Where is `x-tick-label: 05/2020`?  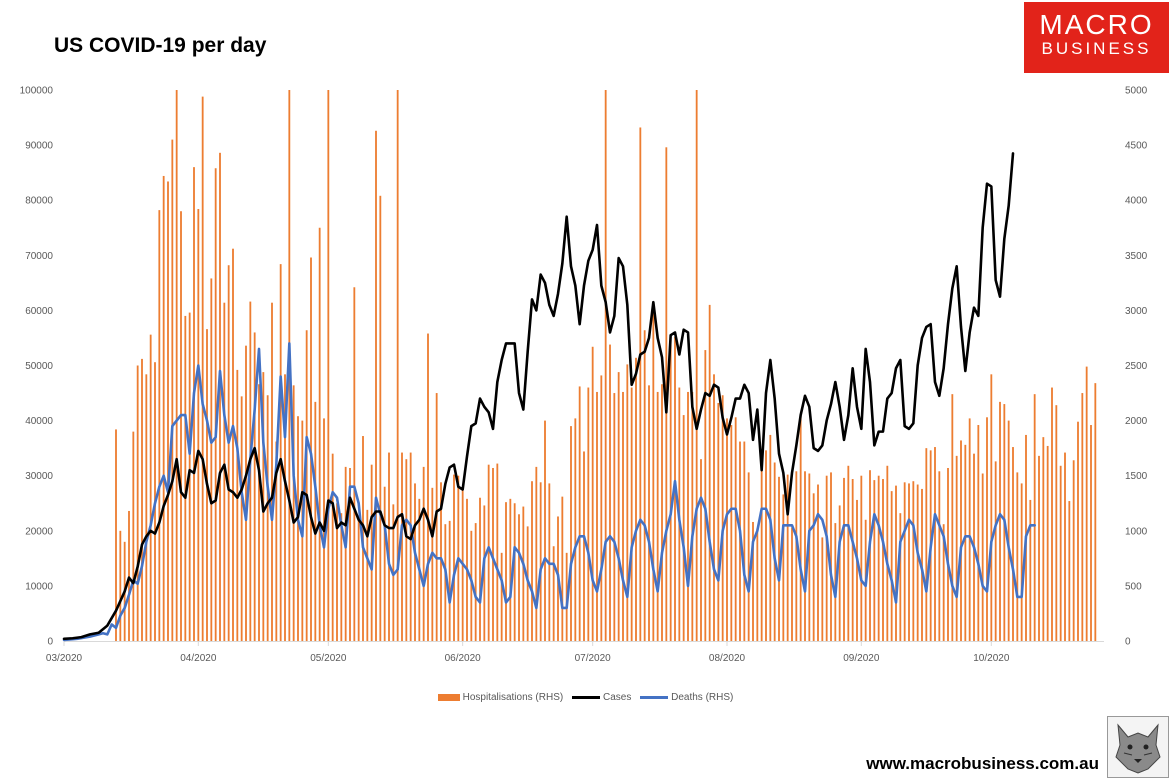
x-tick-label: 05/2020 is located at coordinates (328, 658).